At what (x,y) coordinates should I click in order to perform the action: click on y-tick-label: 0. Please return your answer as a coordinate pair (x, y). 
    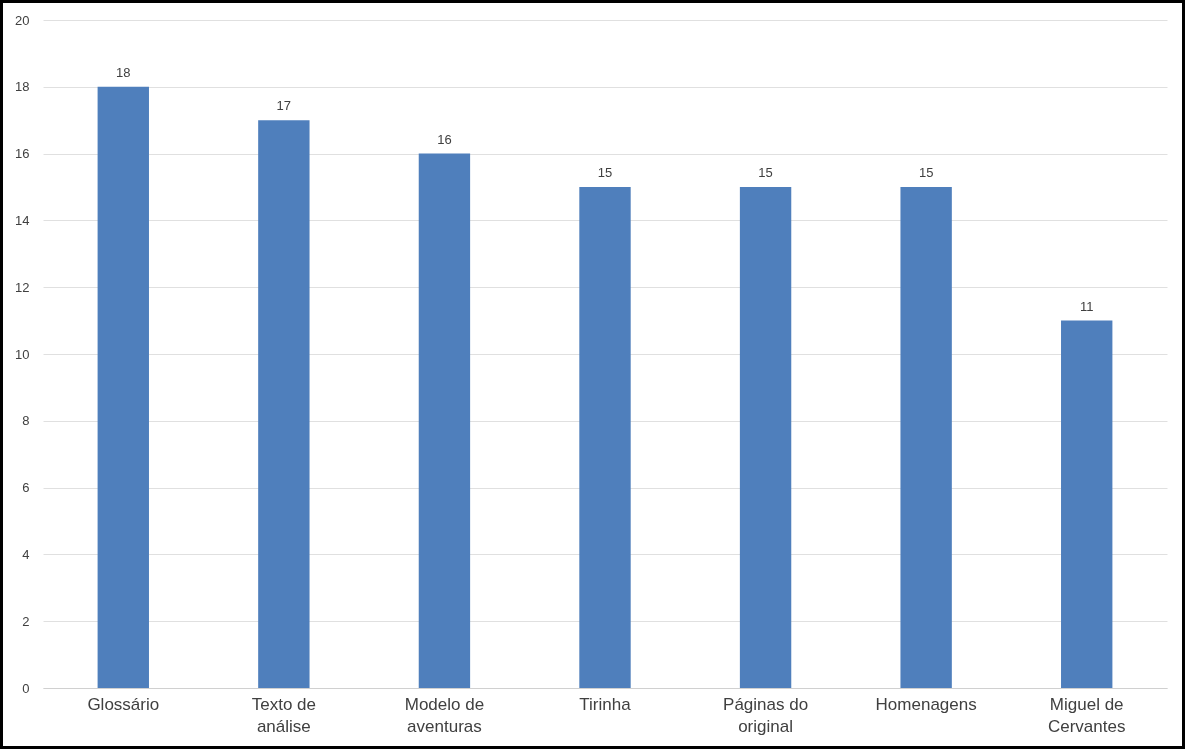
    Looking at the image, I should click on (26, 688).